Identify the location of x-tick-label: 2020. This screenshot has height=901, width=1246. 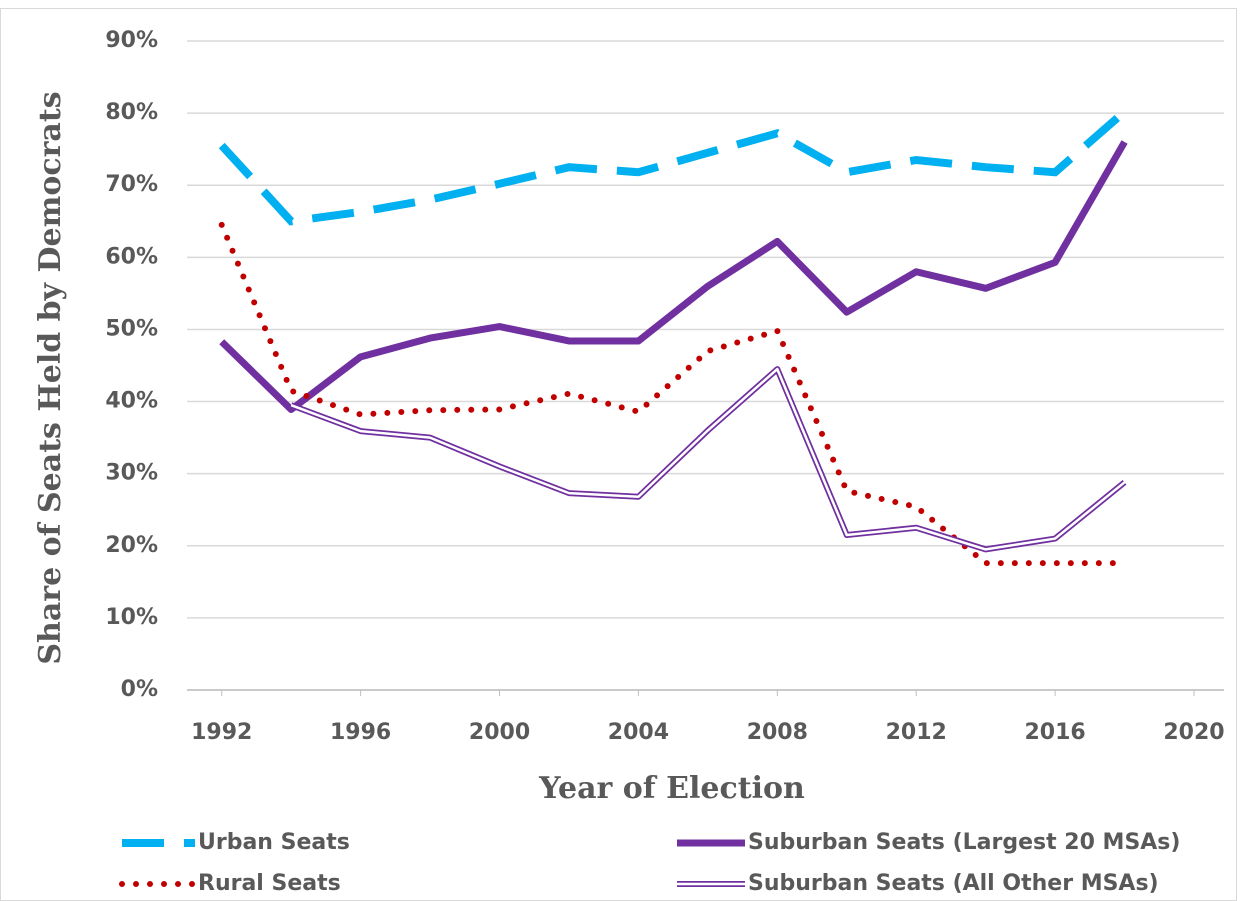
(1193, 732).